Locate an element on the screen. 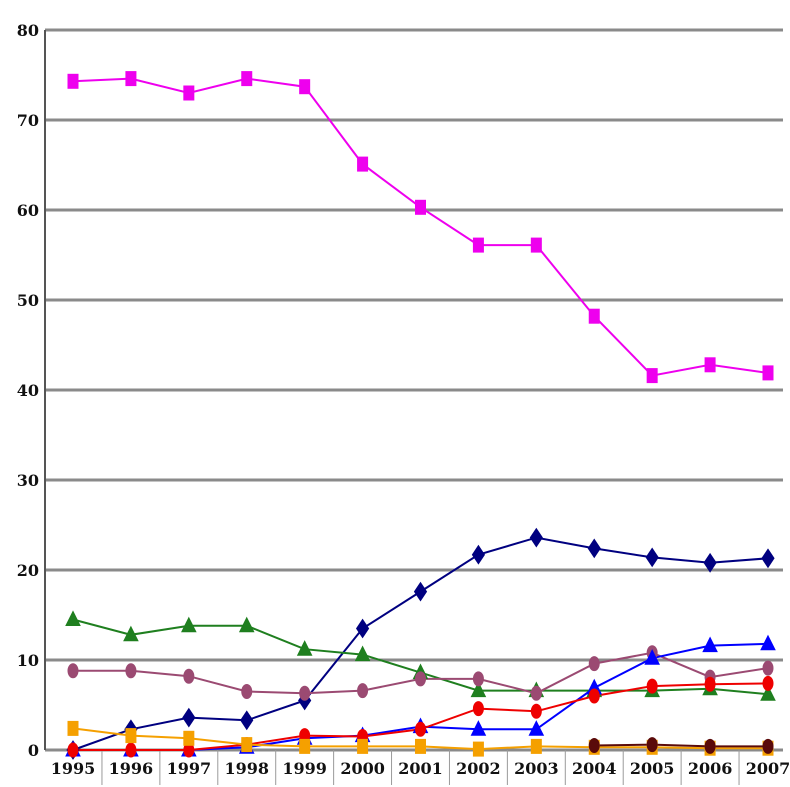 The width and height of the screenshot is (790, 787). y-tick-labels: 0 10 20 30 40 50 60 70 80 is located at coordinates (28, 390).